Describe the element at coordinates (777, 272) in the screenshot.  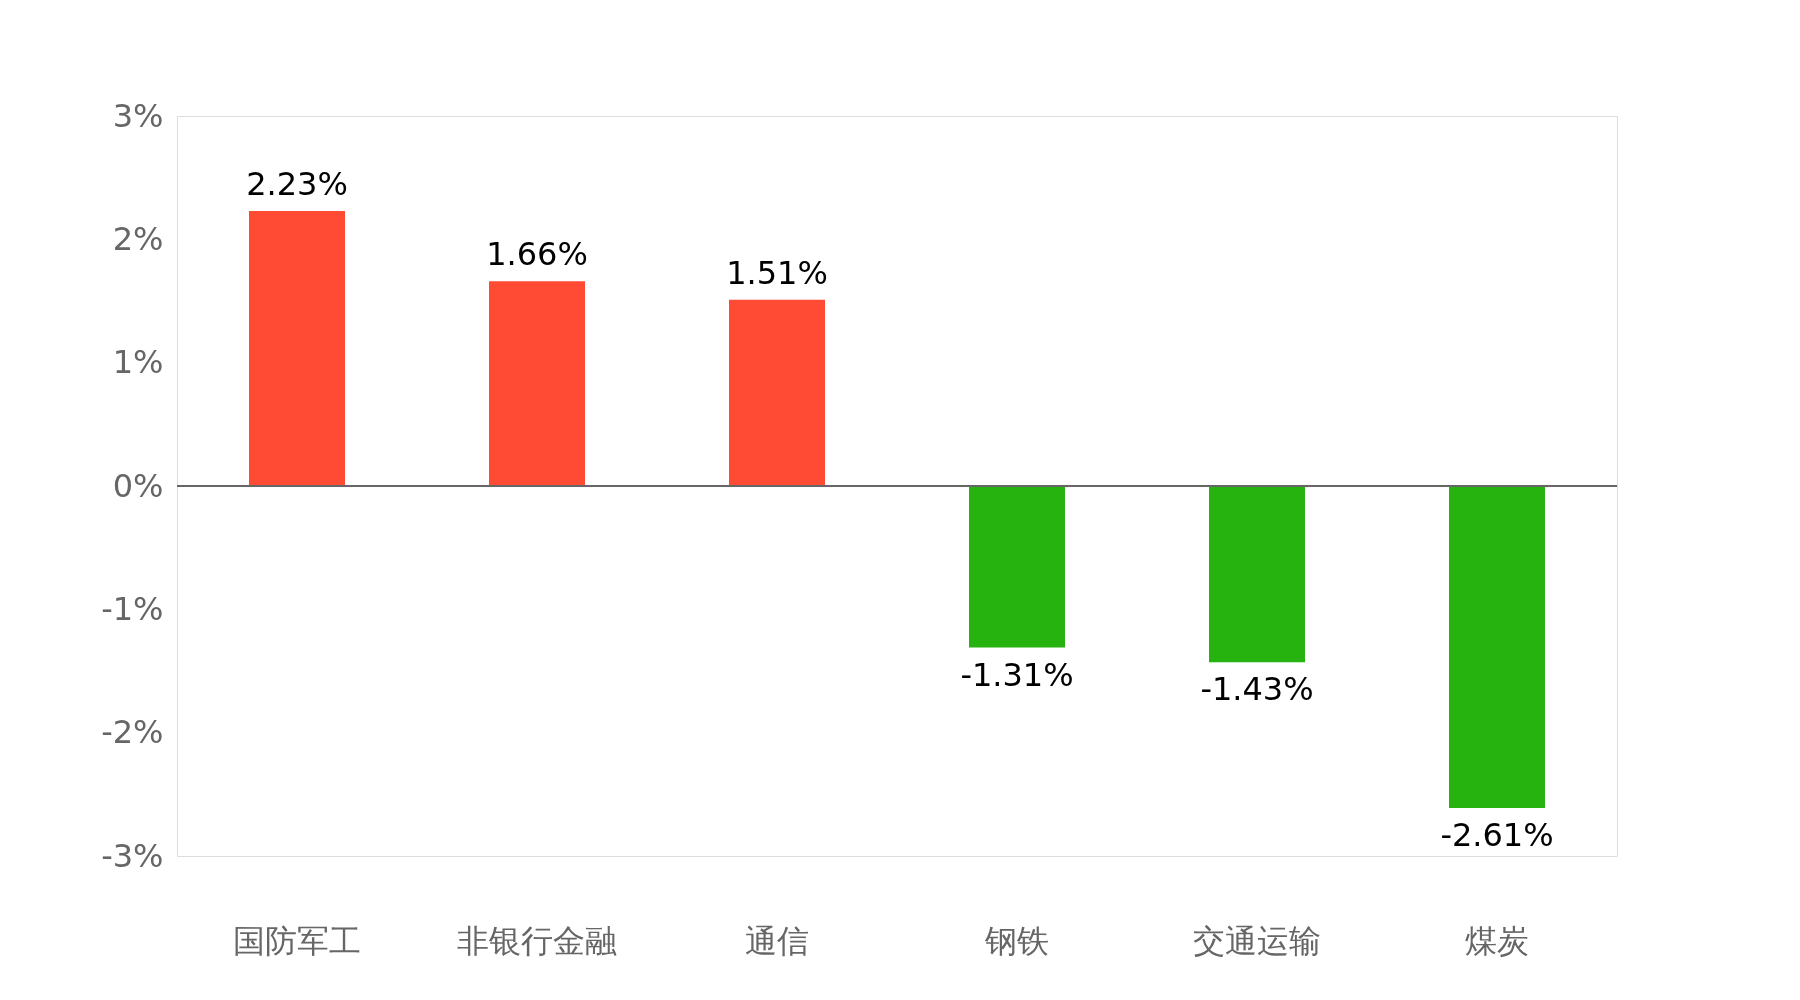
I see `data-label: 1.51%` at that location.